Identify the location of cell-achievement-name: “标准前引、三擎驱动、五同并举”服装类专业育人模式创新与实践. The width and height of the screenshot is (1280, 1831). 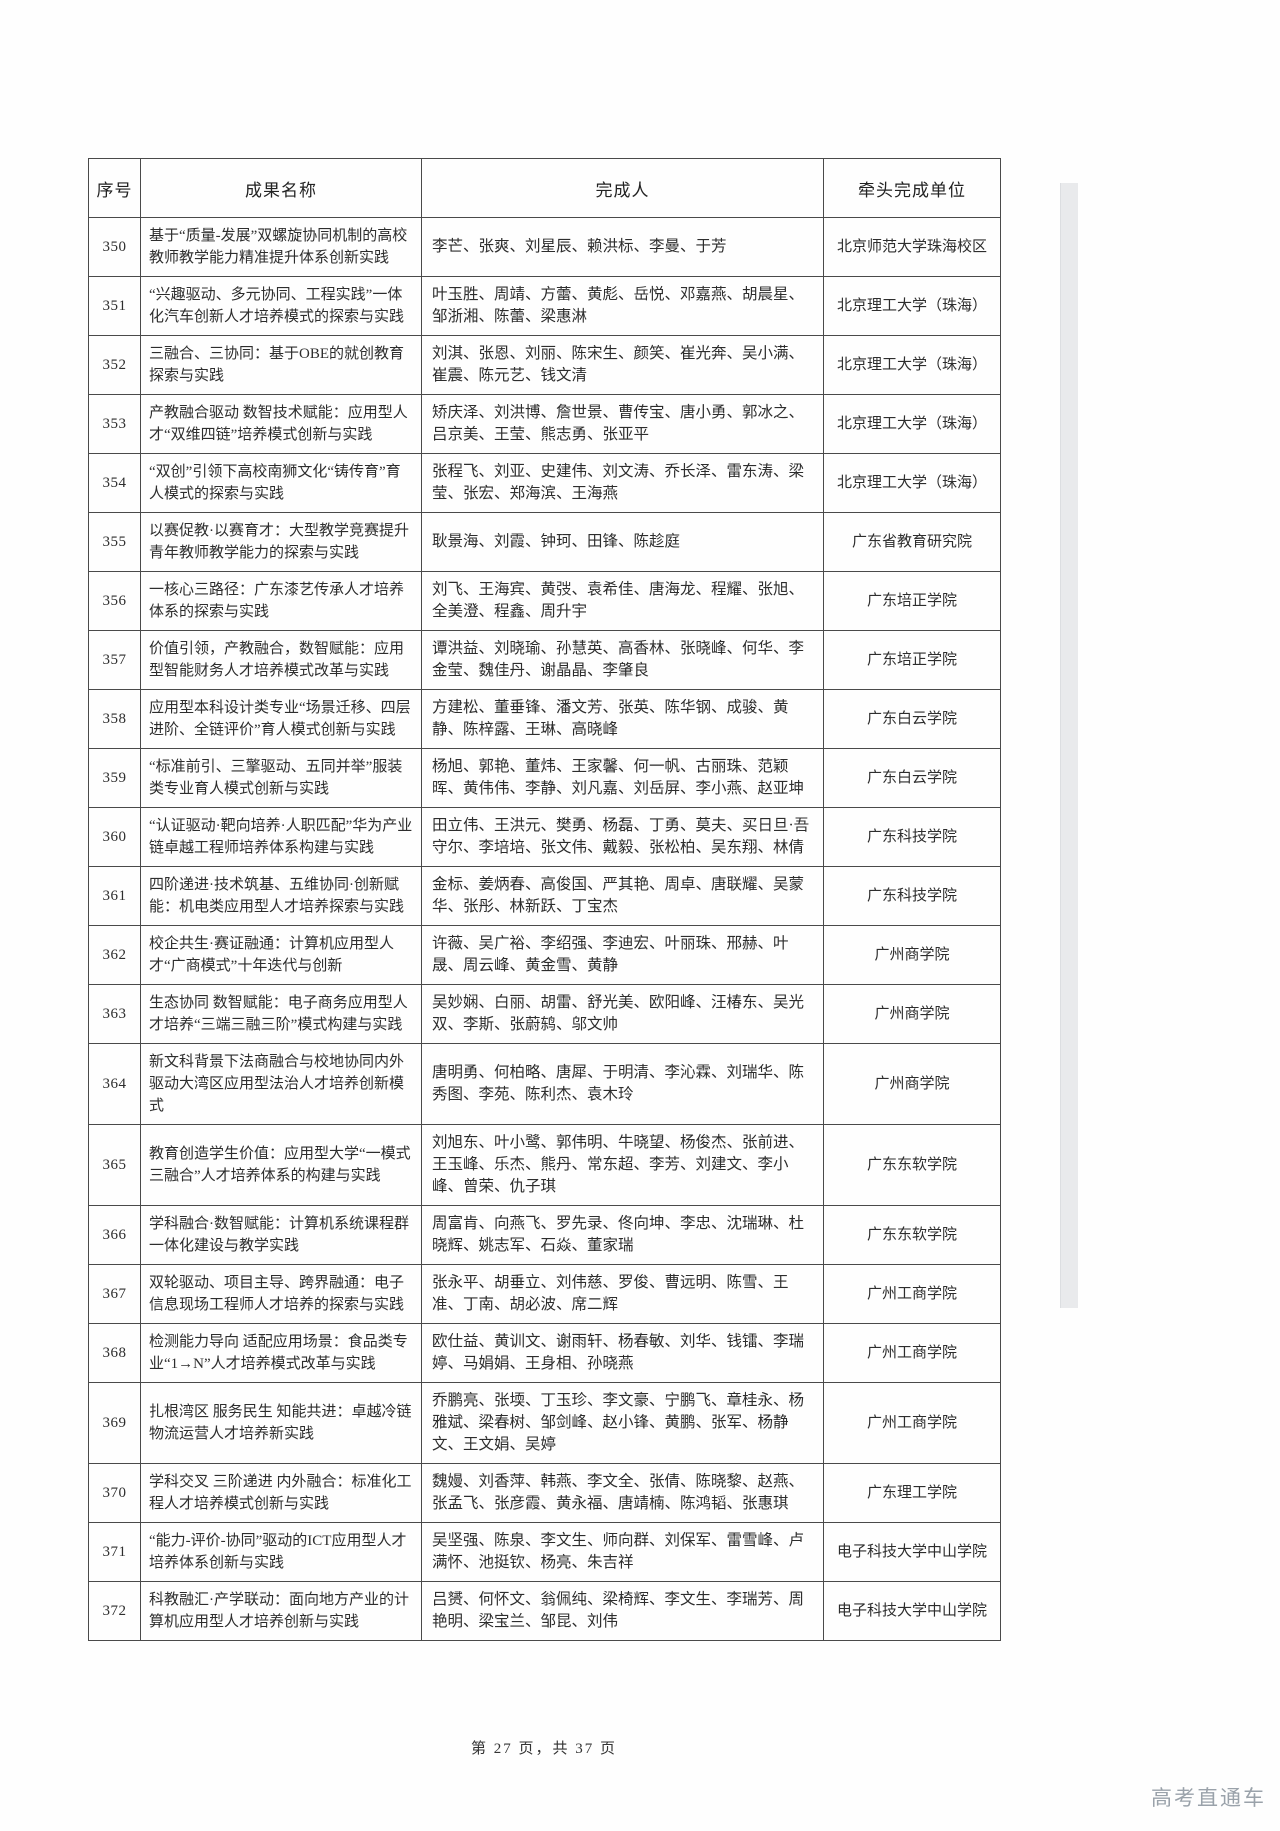
(281, 778).